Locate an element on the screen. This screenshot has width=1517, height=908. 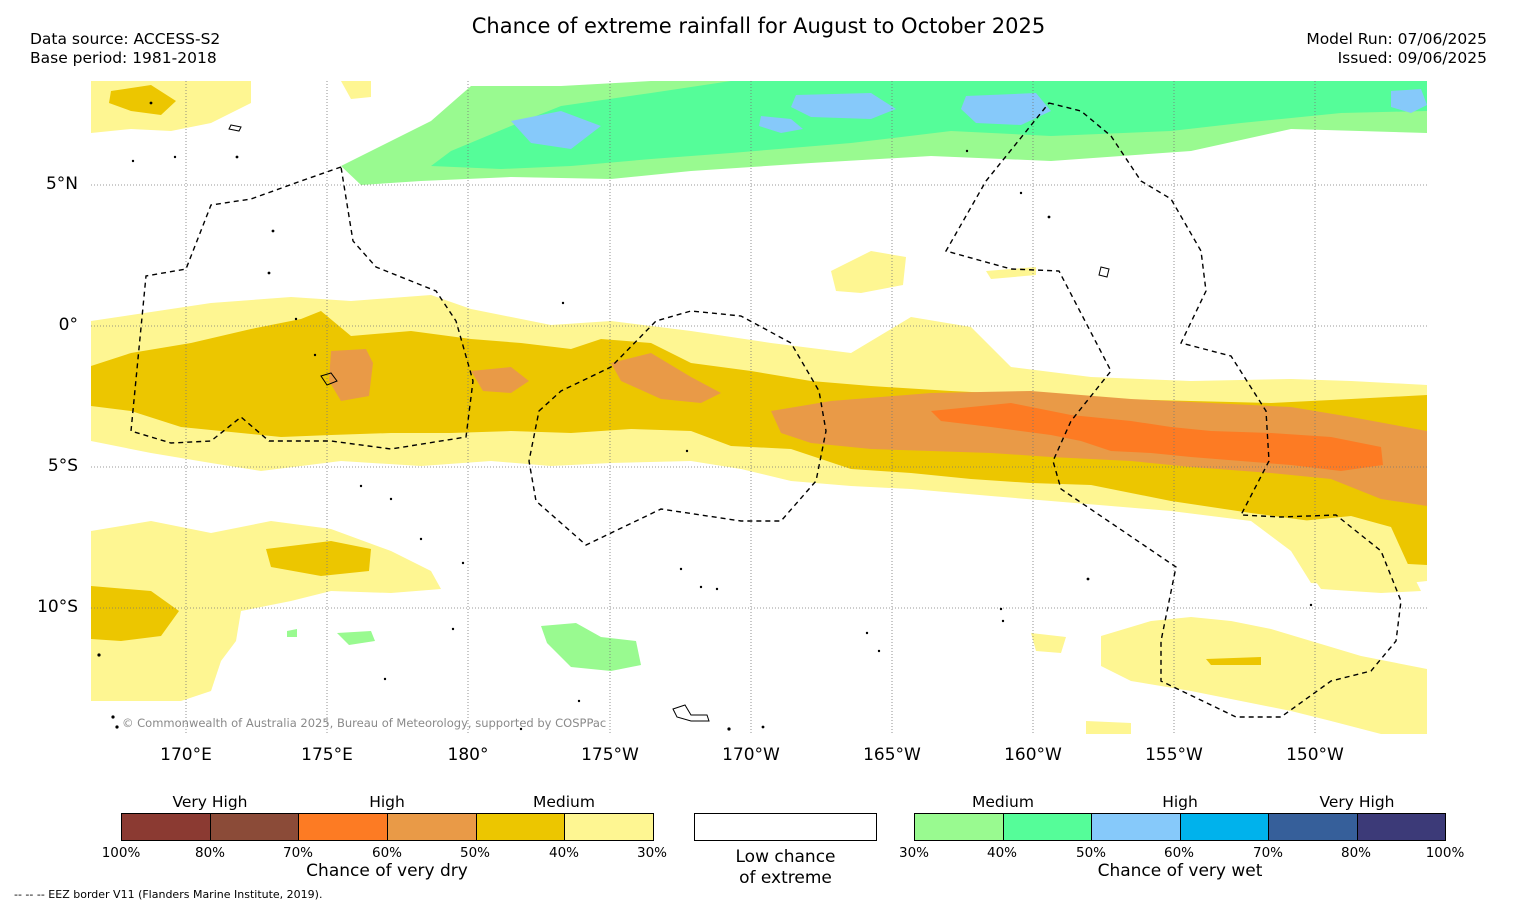
wet-tick: 40% is located at coordinates (1001, 853).